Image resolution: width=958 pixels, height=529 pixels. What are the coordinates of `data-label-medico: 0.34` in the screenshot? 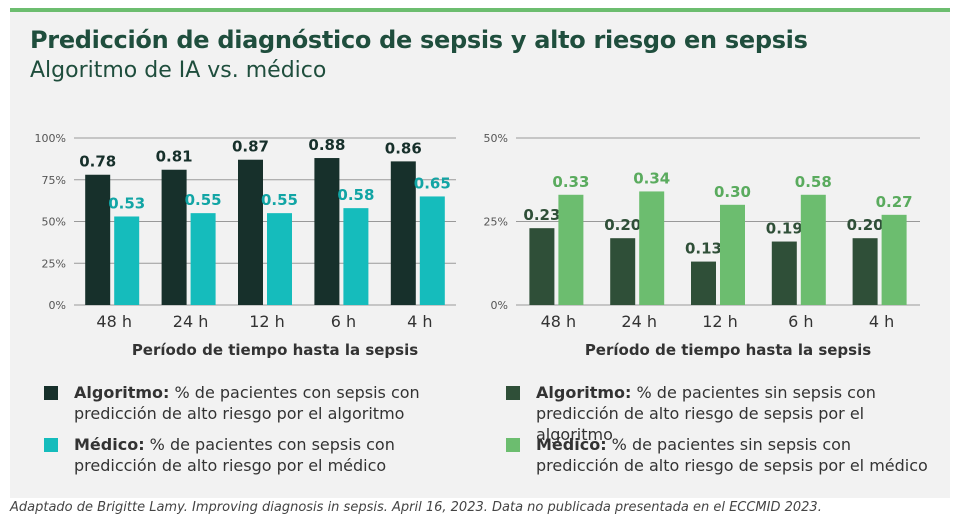 It's located at (651, 178).